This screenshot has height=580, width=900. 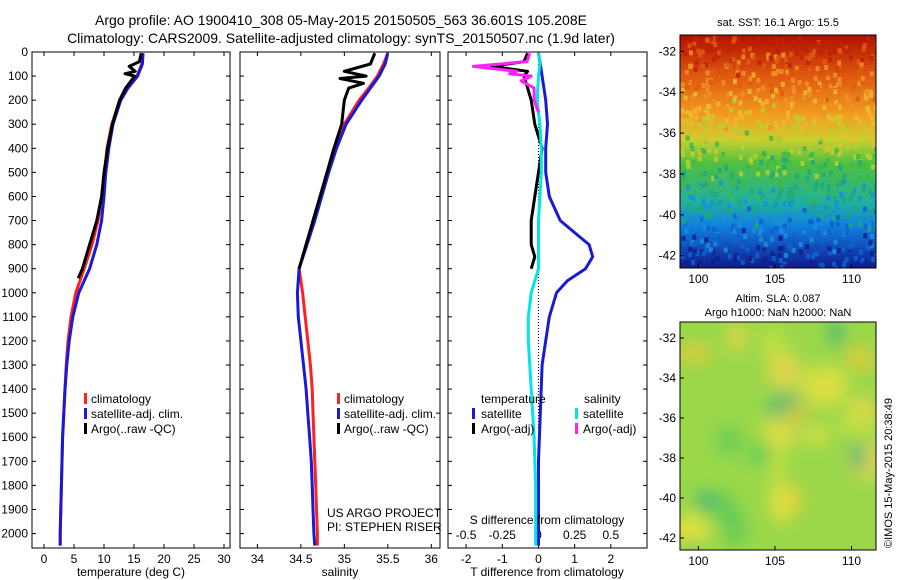 What do you see at coordinates (85, 398) in the screenshot?
I see `legend-swatch-climatology` at bounding box center [85, 398].